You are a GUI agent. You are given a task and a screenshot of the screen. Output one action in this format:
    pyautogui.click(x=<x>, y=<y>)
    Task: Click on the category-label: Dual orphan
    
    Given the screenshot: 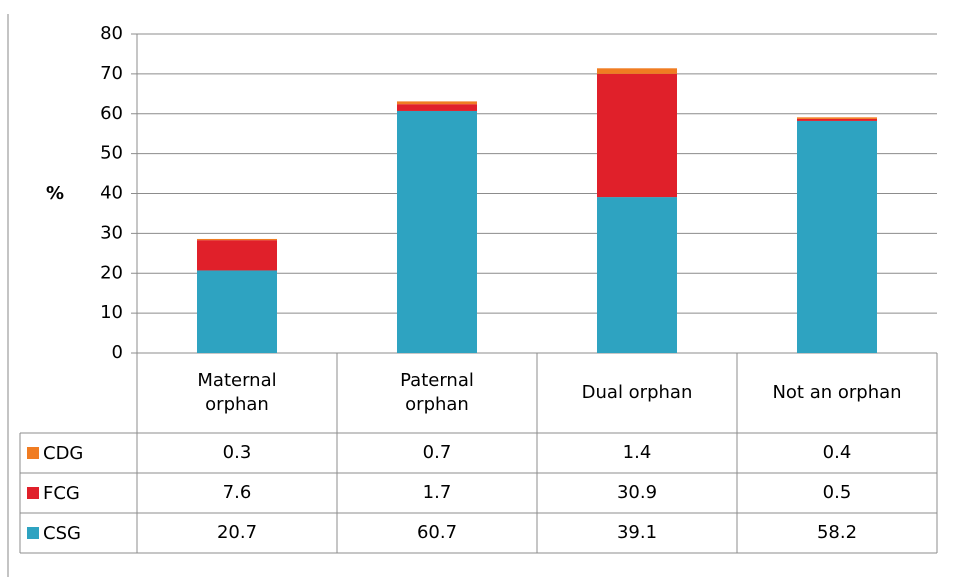 What is the action you would take?
    pyautogui.click(x=637, y=392)
    